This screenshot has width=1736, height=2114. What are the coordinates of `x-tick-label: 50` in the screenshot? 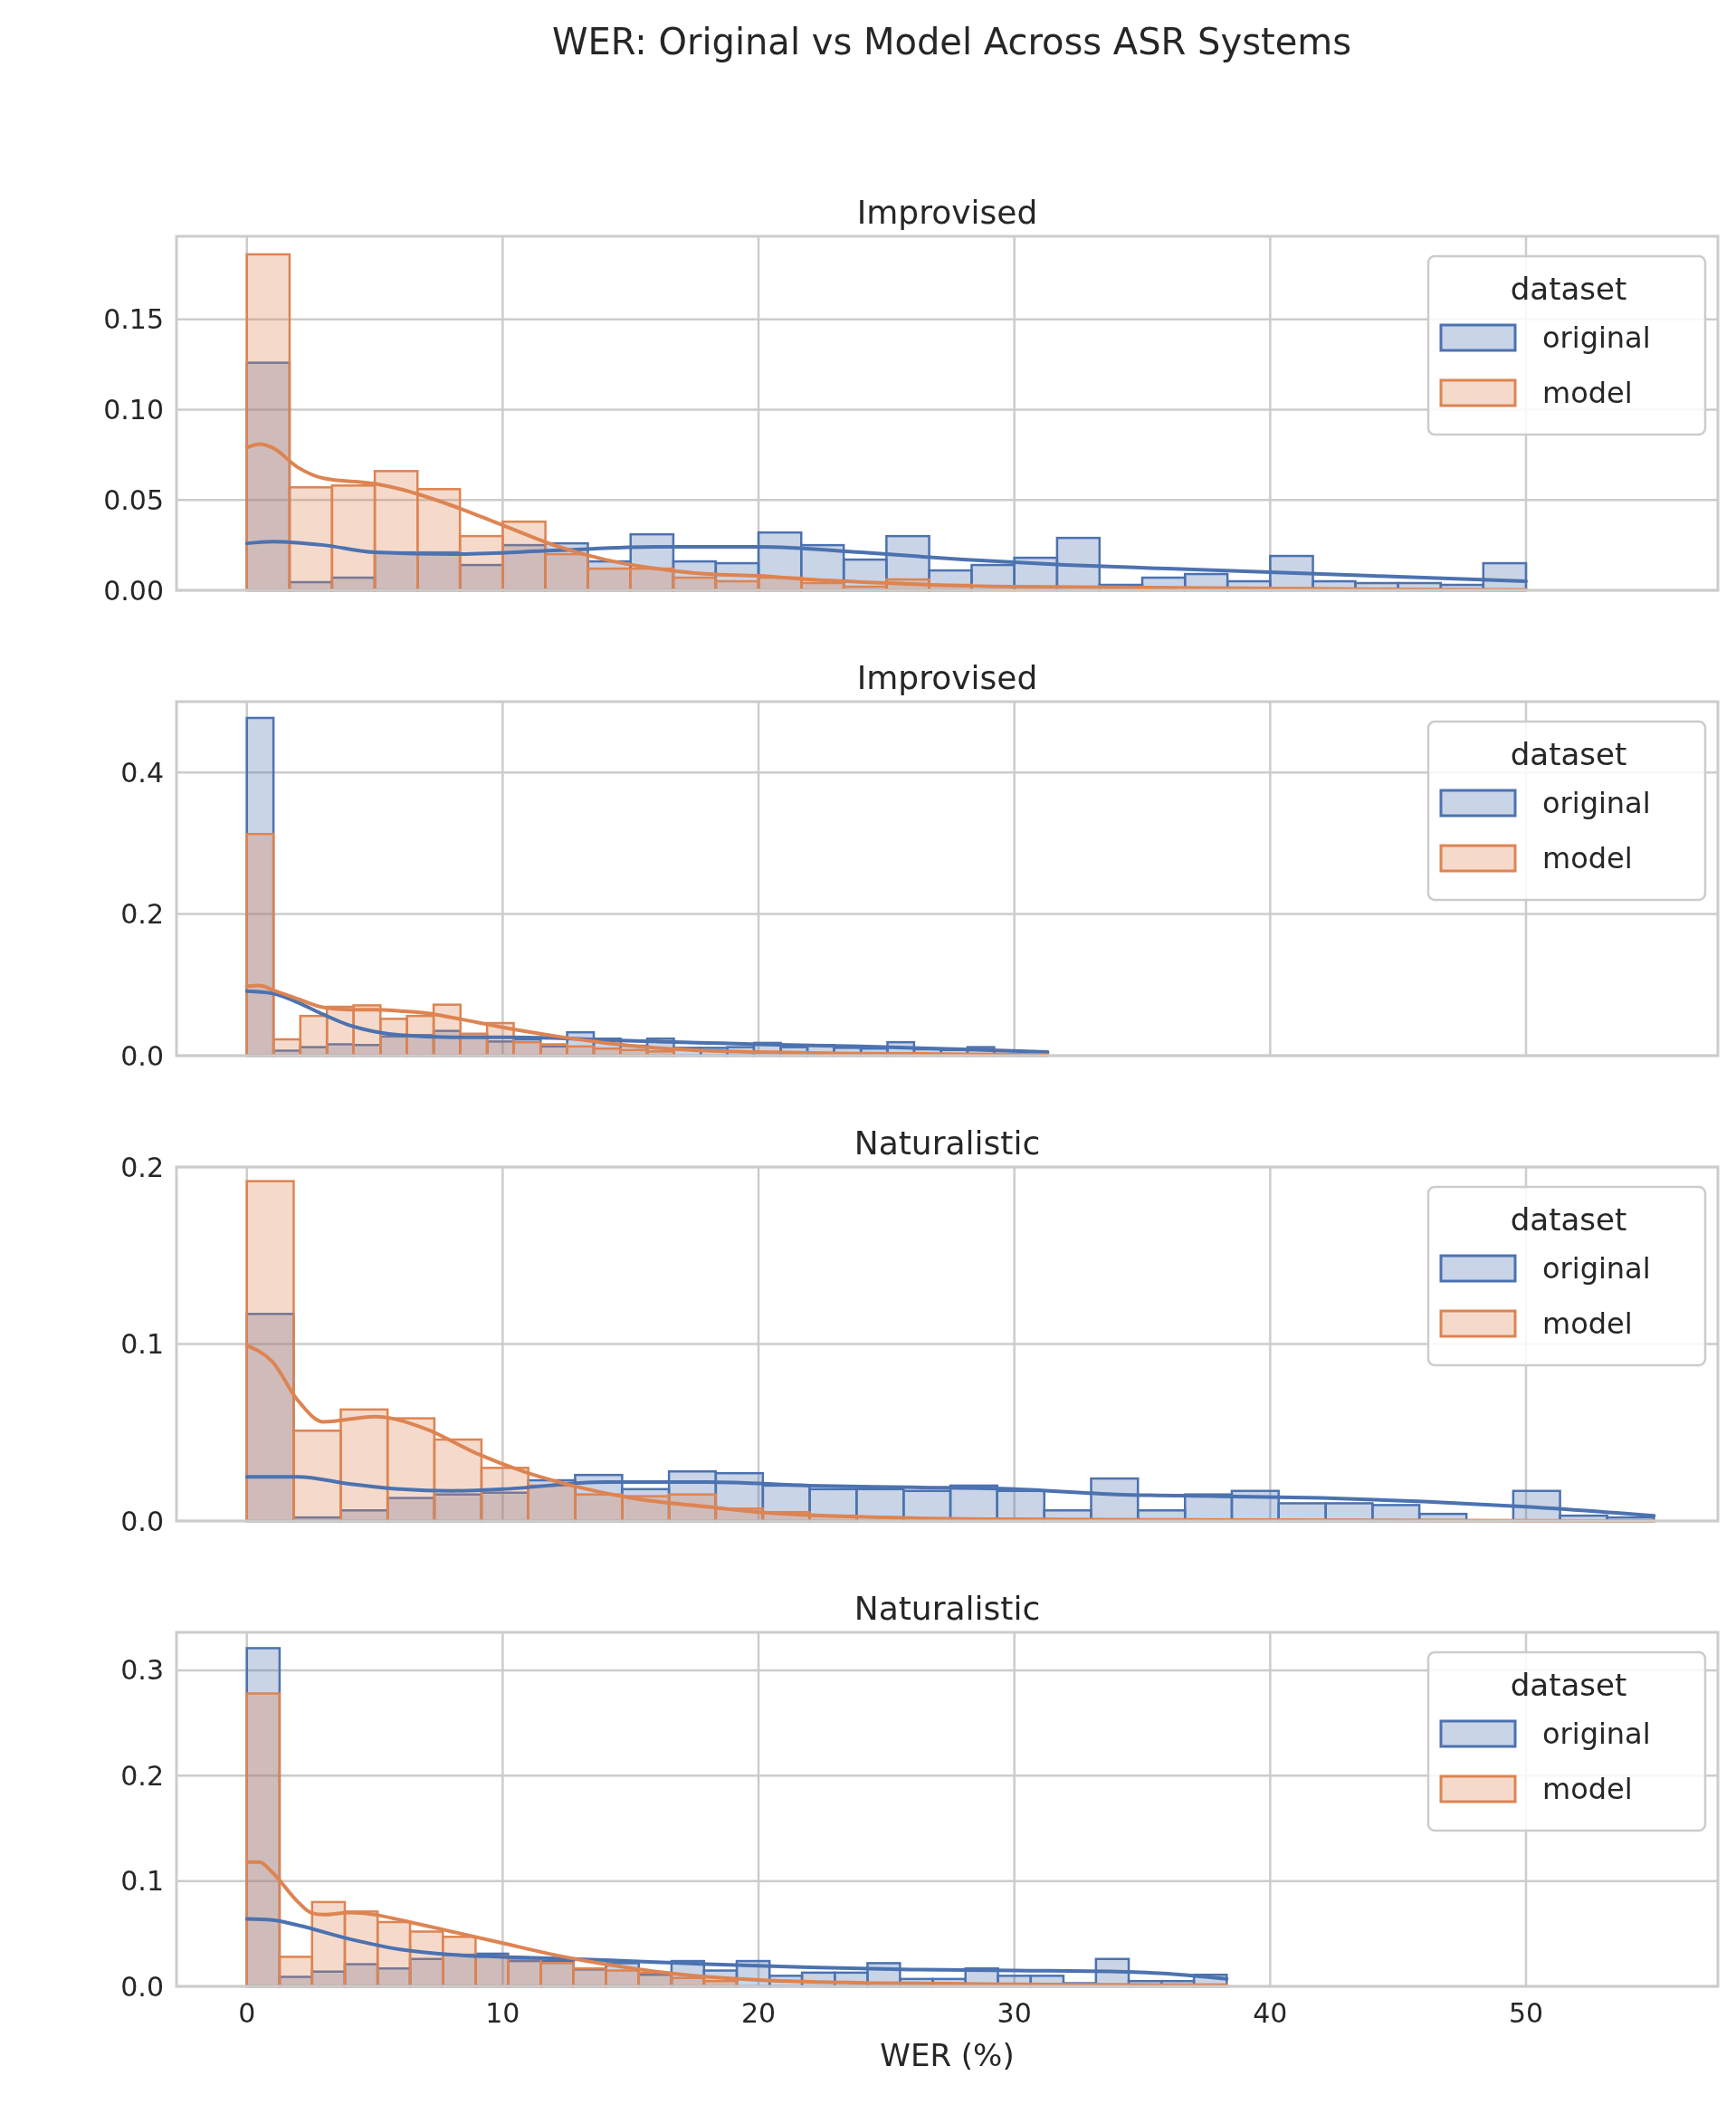 It's located at (1526, 2013).